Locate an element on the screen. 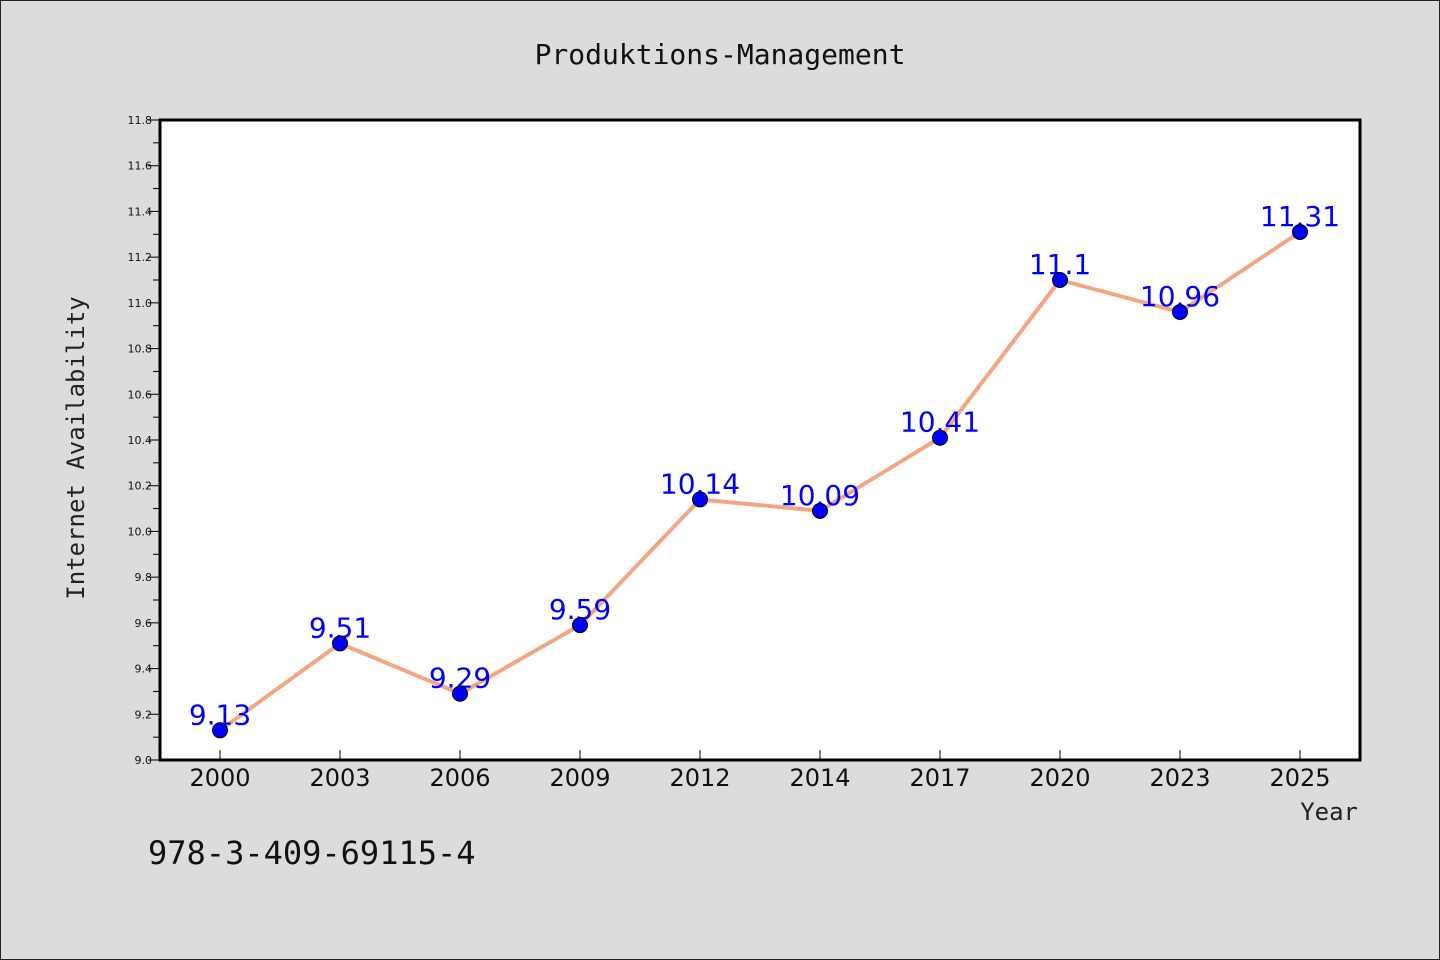 This screenshot has height=960, width=1440. y-tick-label: 9.0 is located at coordinates (144, 760).